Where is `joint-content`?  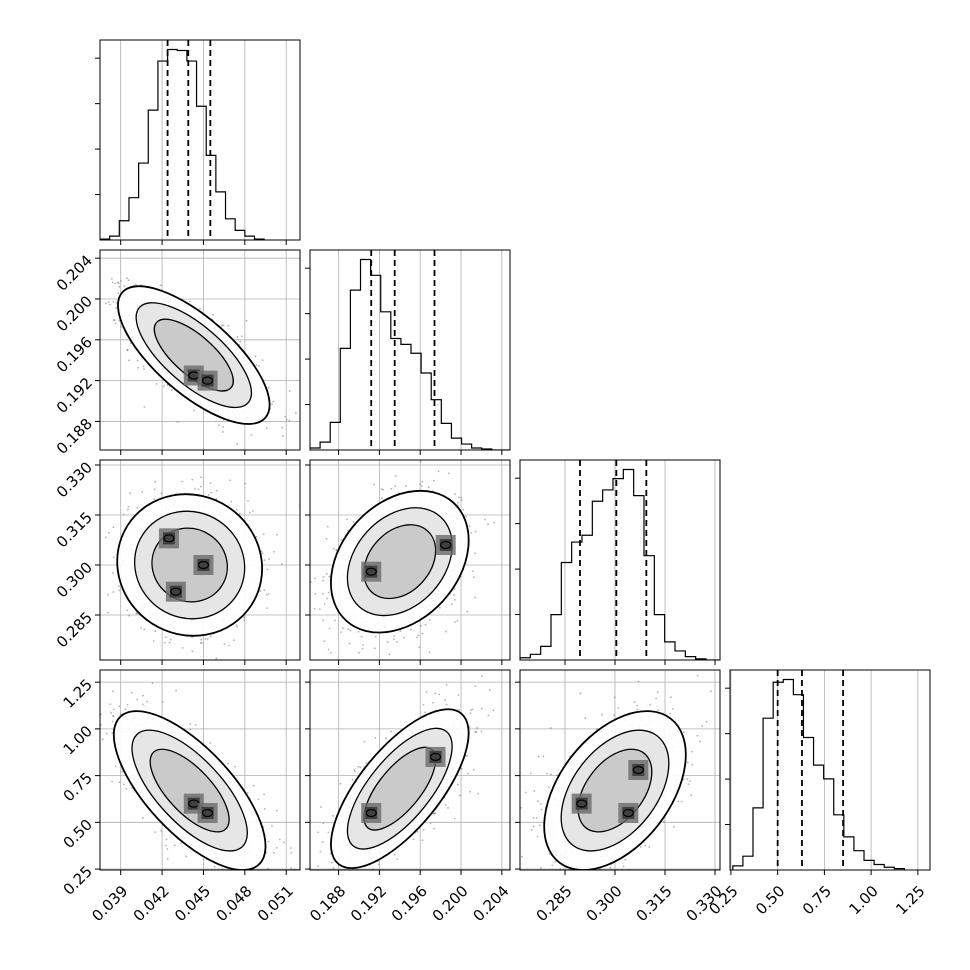 joint-content is located at coordinates (399, 558).